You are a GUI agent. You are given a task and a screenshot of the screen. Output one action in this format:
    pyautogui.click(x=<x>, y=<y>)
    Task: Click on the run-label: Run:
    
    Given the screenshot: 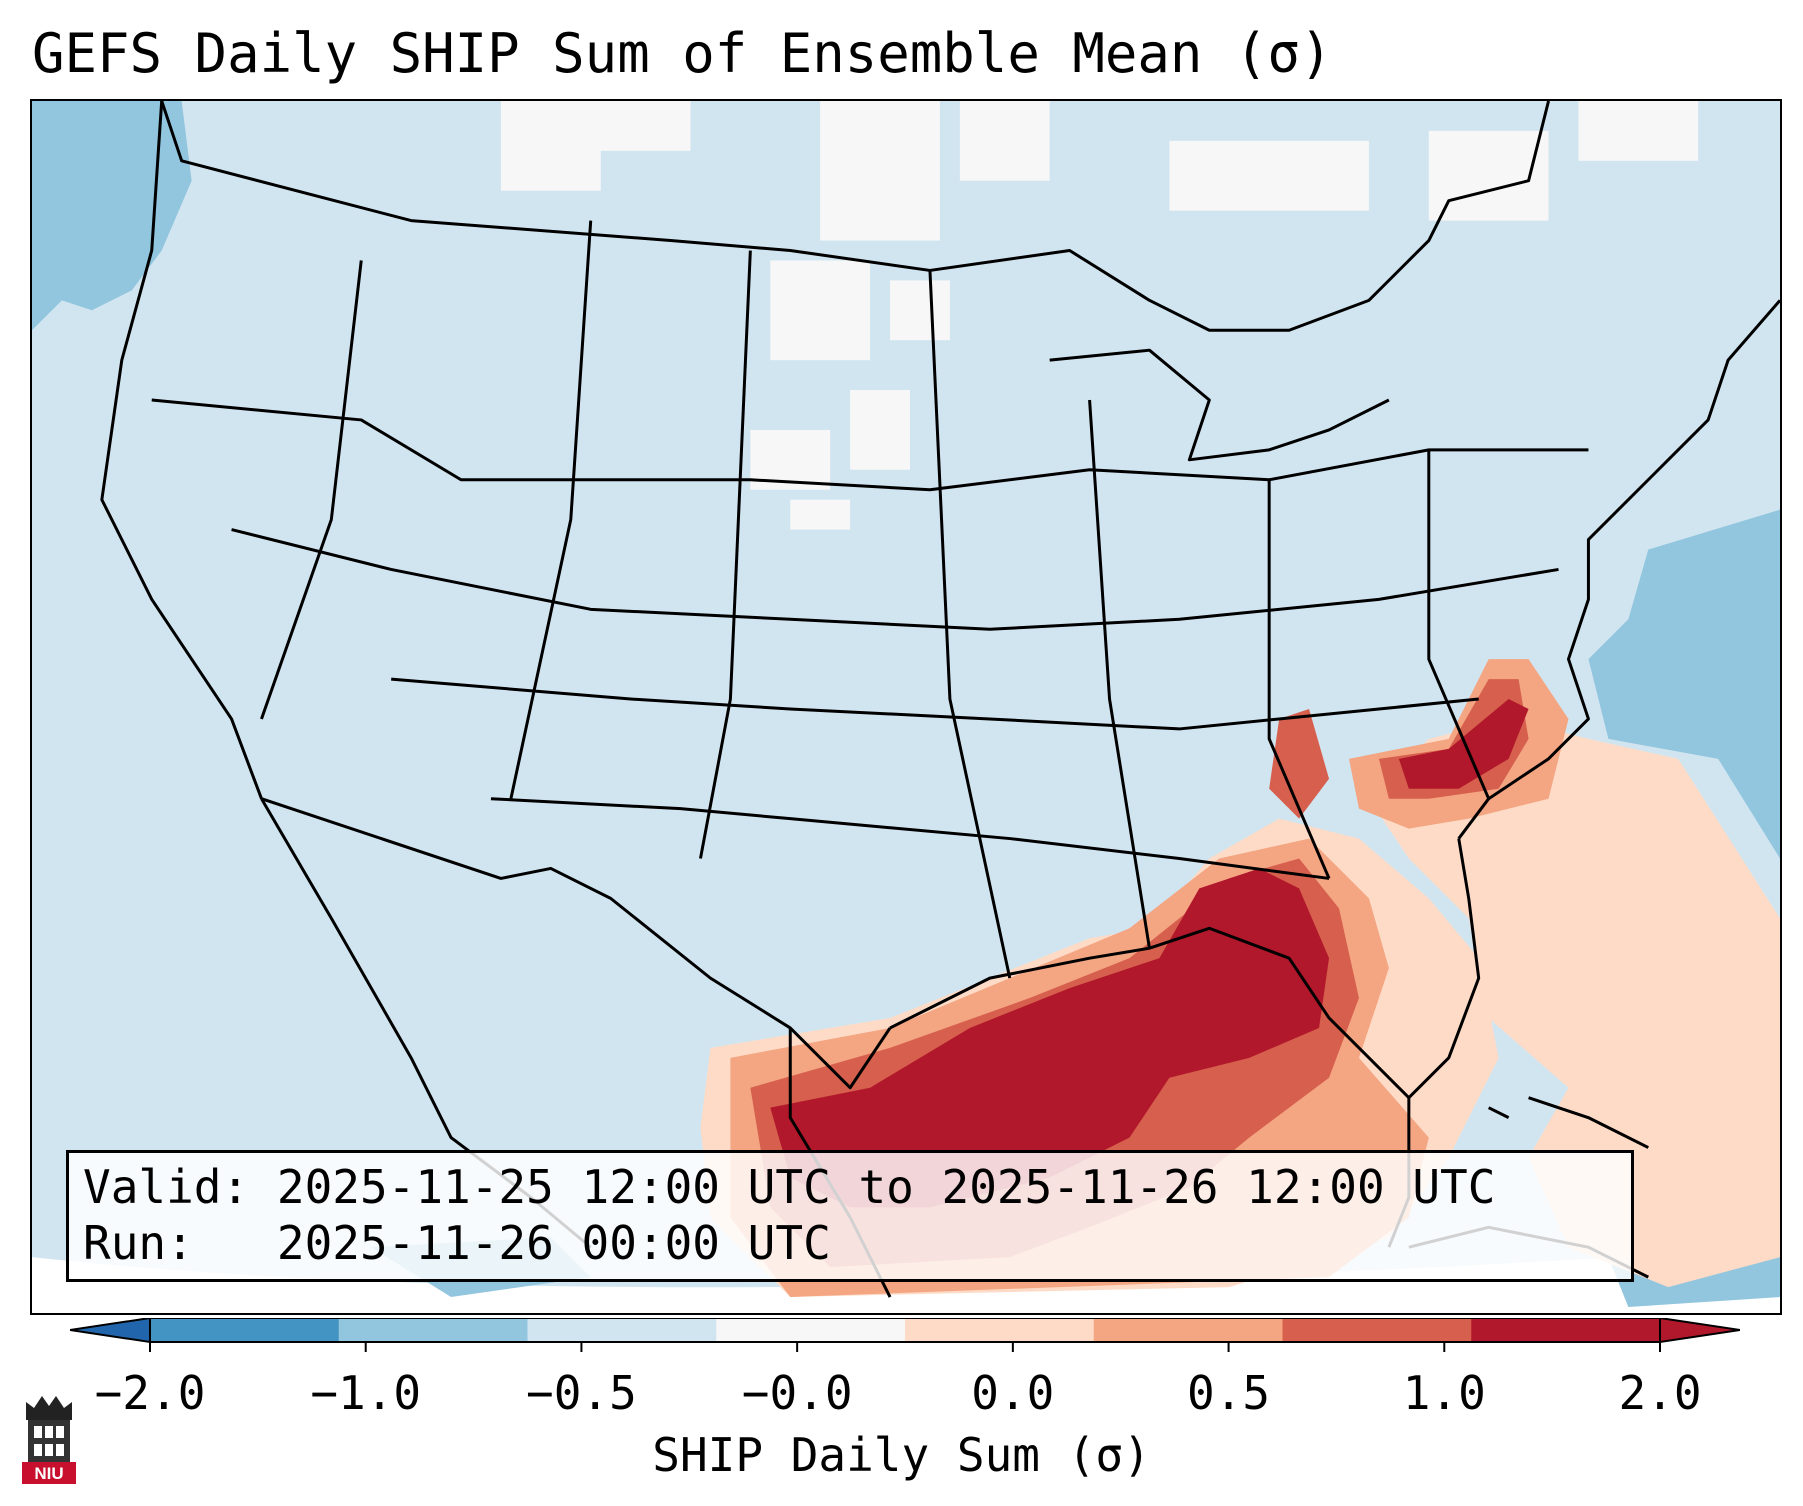 What is the action you would take?
    pyautogui.click(x=138, y=1243)
    